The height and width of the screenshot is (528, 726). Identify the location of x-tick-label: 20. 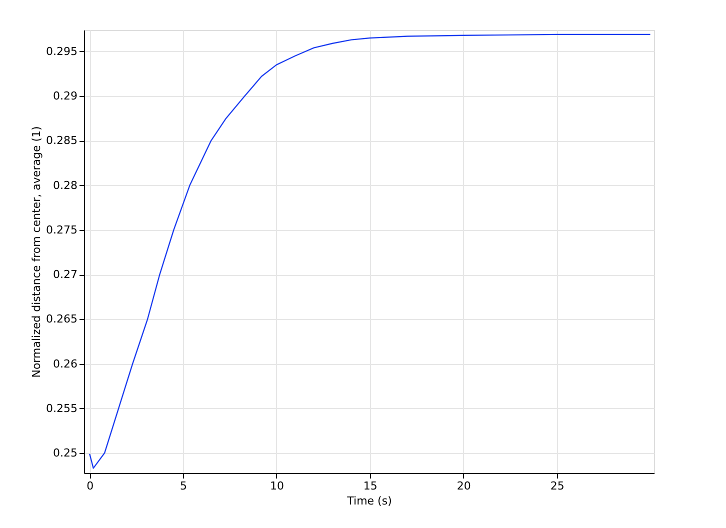
(463, 486).